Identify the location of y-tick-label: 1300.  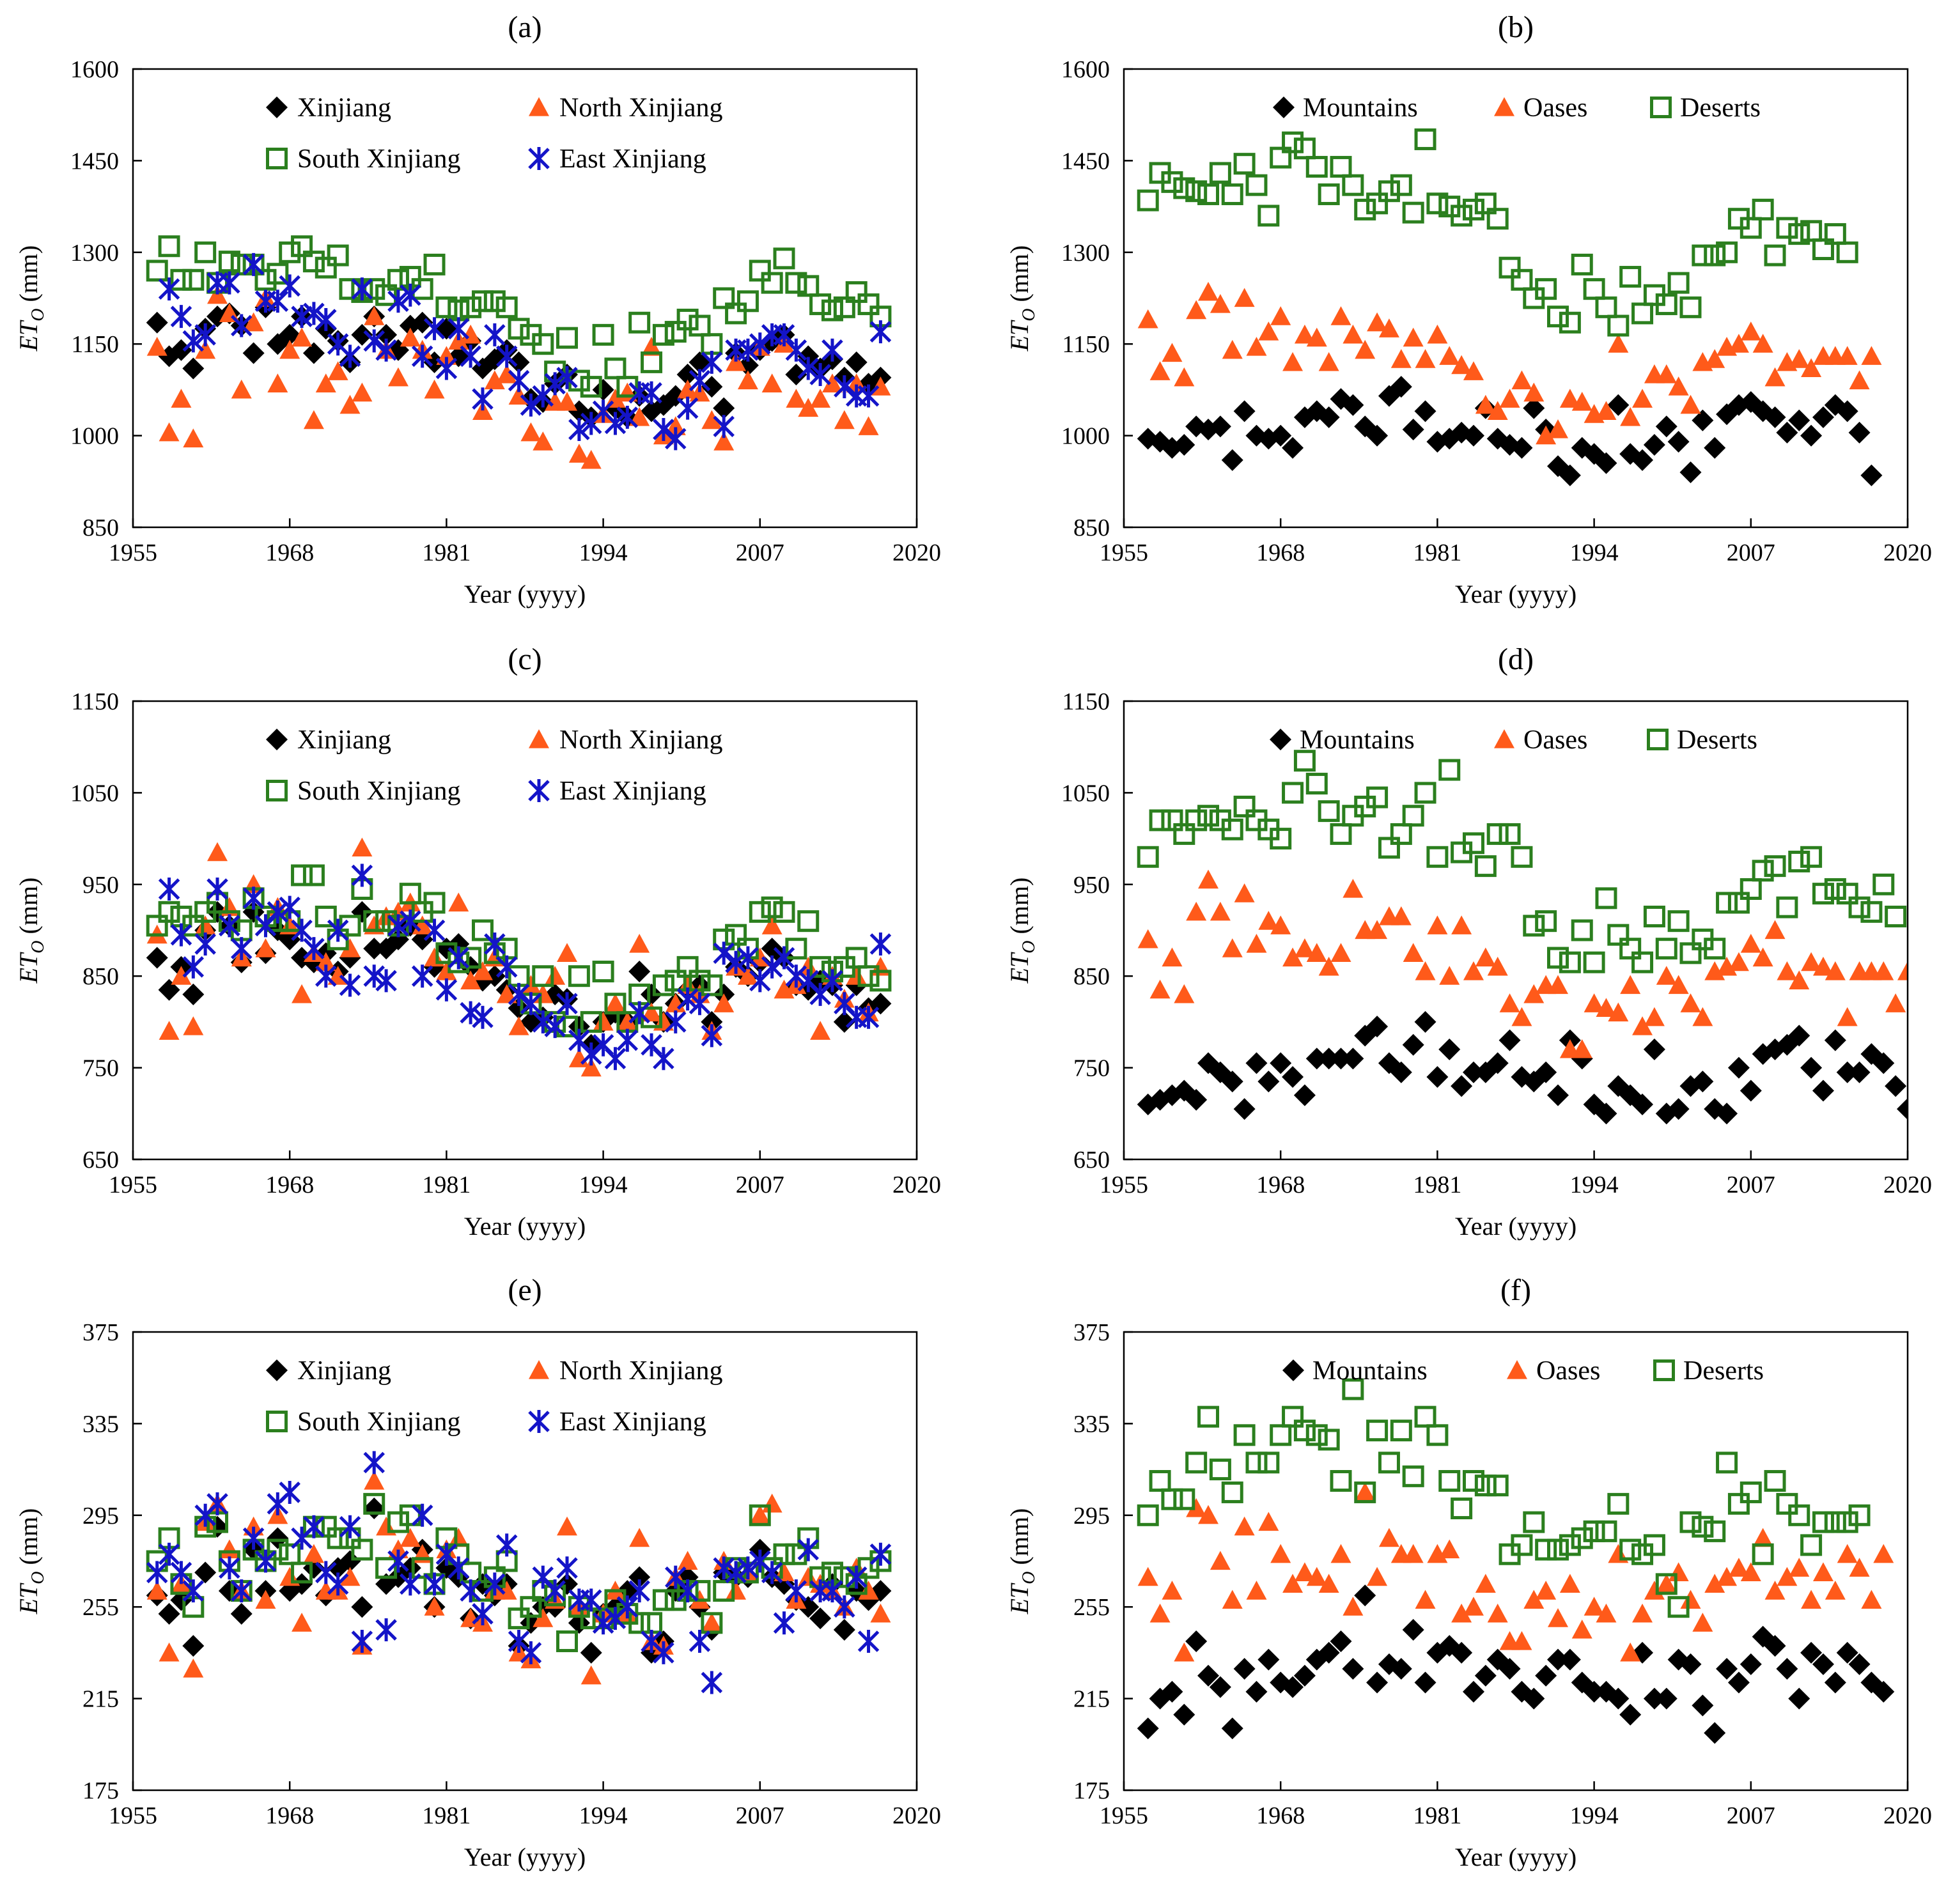
(1085, 253).